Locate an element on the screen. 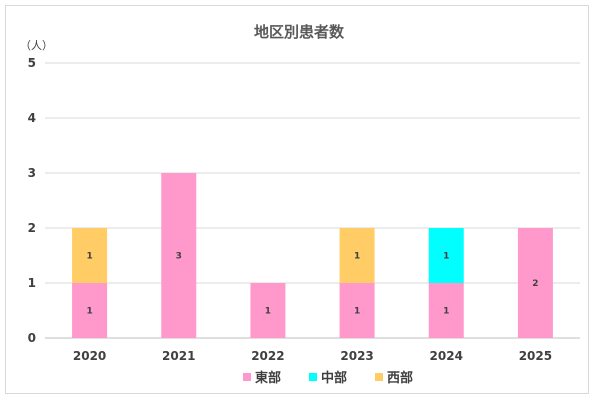 This screenshot has width=598, height=402. y-axis-ticks: 0 1 2 3 4 5 is located at coordinates (32, 200).